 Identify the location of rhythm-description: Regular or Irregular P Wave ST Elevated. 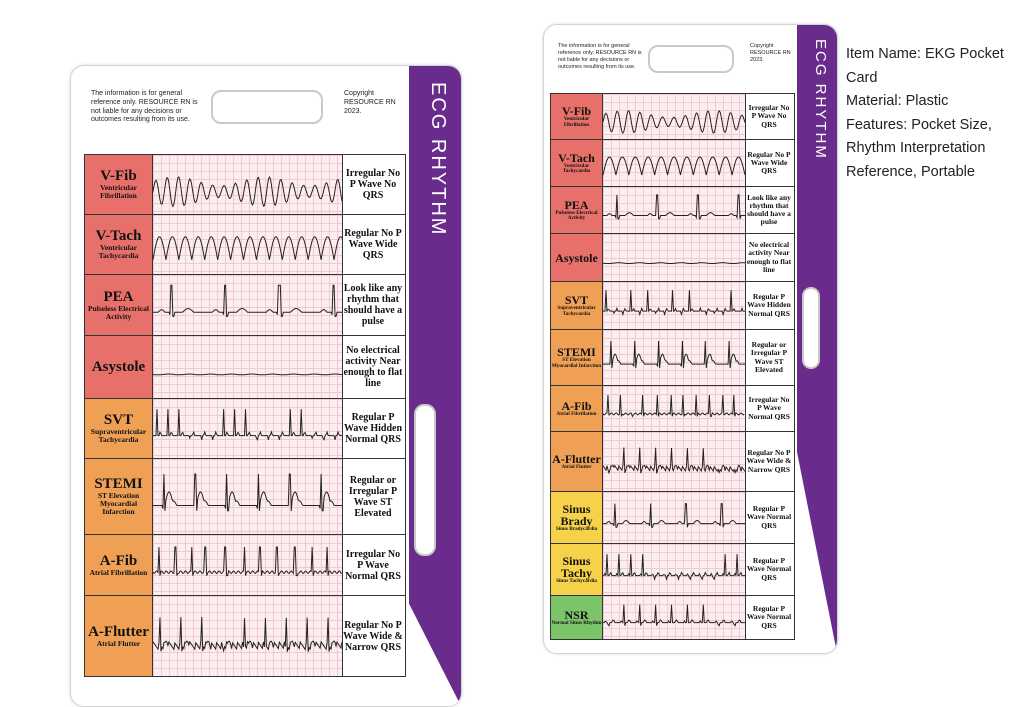
(373, 496).